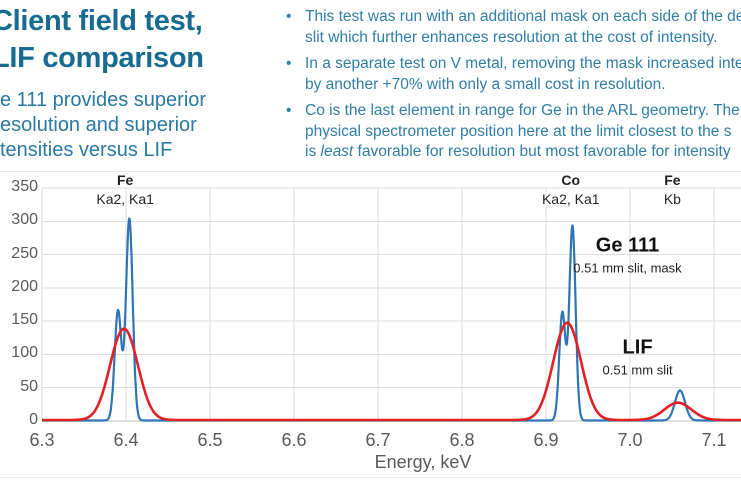 This screenshot has width=741, height=486. What do you see at coordinates (313, 151) in the screenshot?
I see `bullet-line-pre: is` at bounding box center [313, 151].